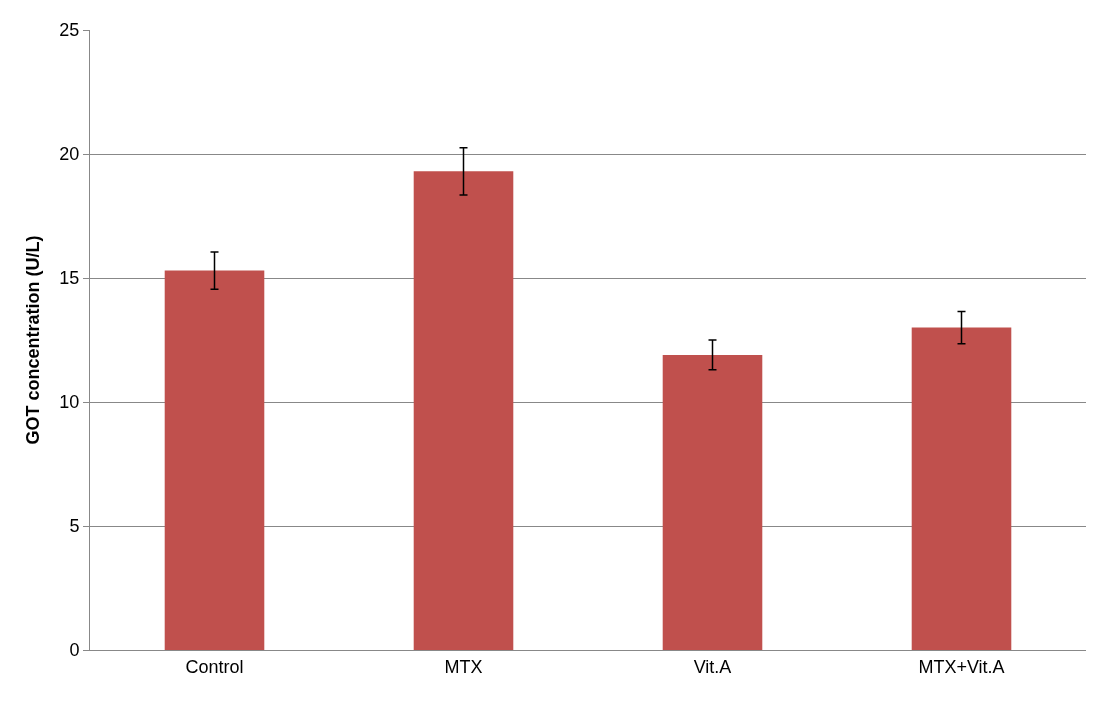 The height and width of the screenshot is (710, 1106). What do you see at coordinates (961, 666) in the screenshot?
I see `x-tick-label: MTX+Vit.A` at bounding box center [961, 666].